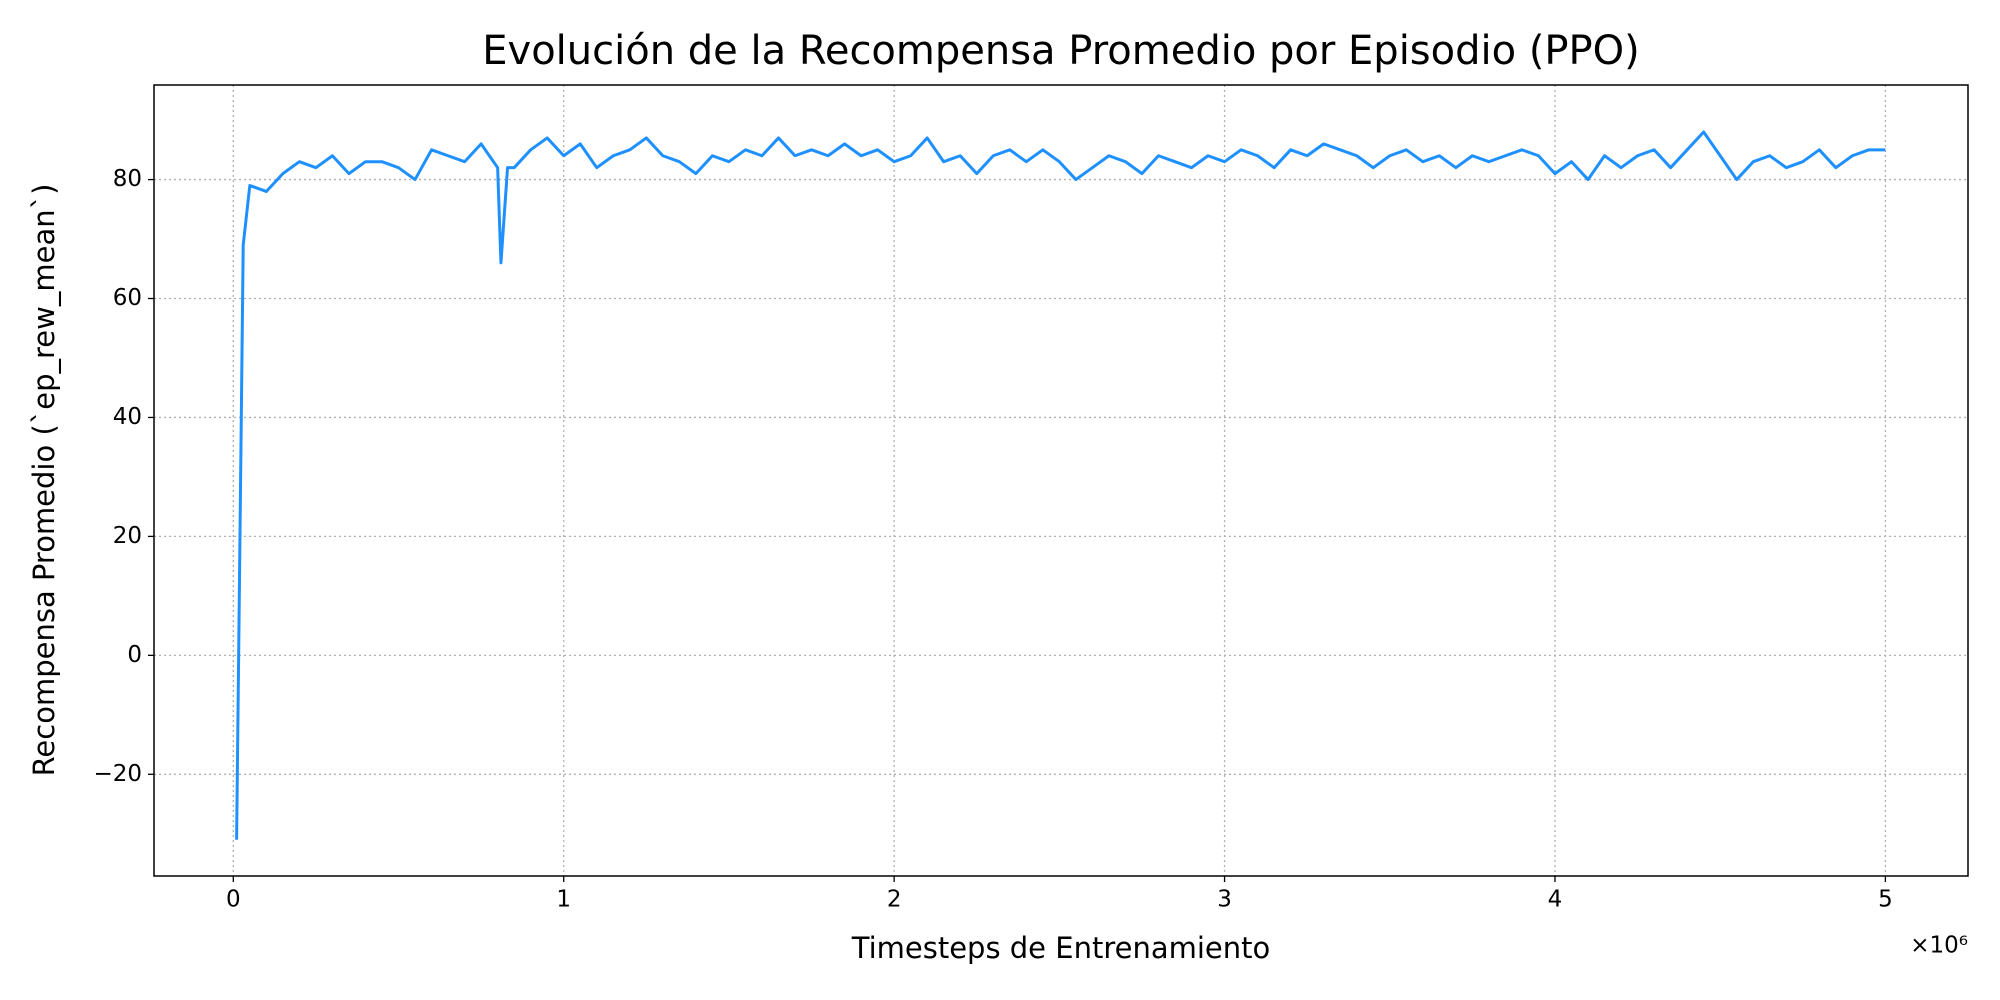  I want to click on x-axis-label: Timesteps de Entrenamiento, so click(1061, 948).